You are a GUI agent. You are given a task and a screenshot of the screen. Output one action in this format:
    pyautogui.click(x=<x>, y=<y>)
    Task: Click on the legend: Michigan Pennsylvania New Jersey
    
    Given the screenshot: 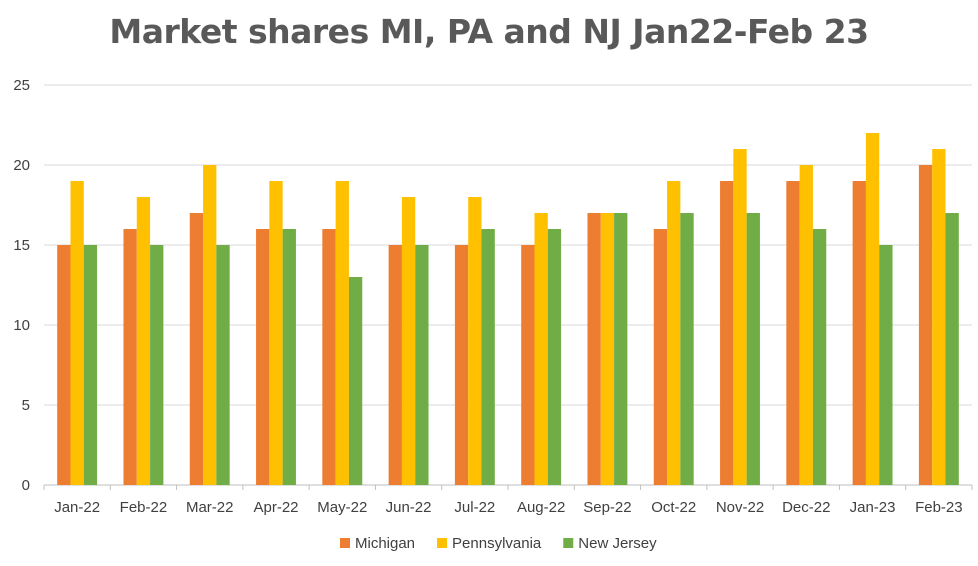 What is the action you would take?
    pyautogui.click(x=498, y=543)
    